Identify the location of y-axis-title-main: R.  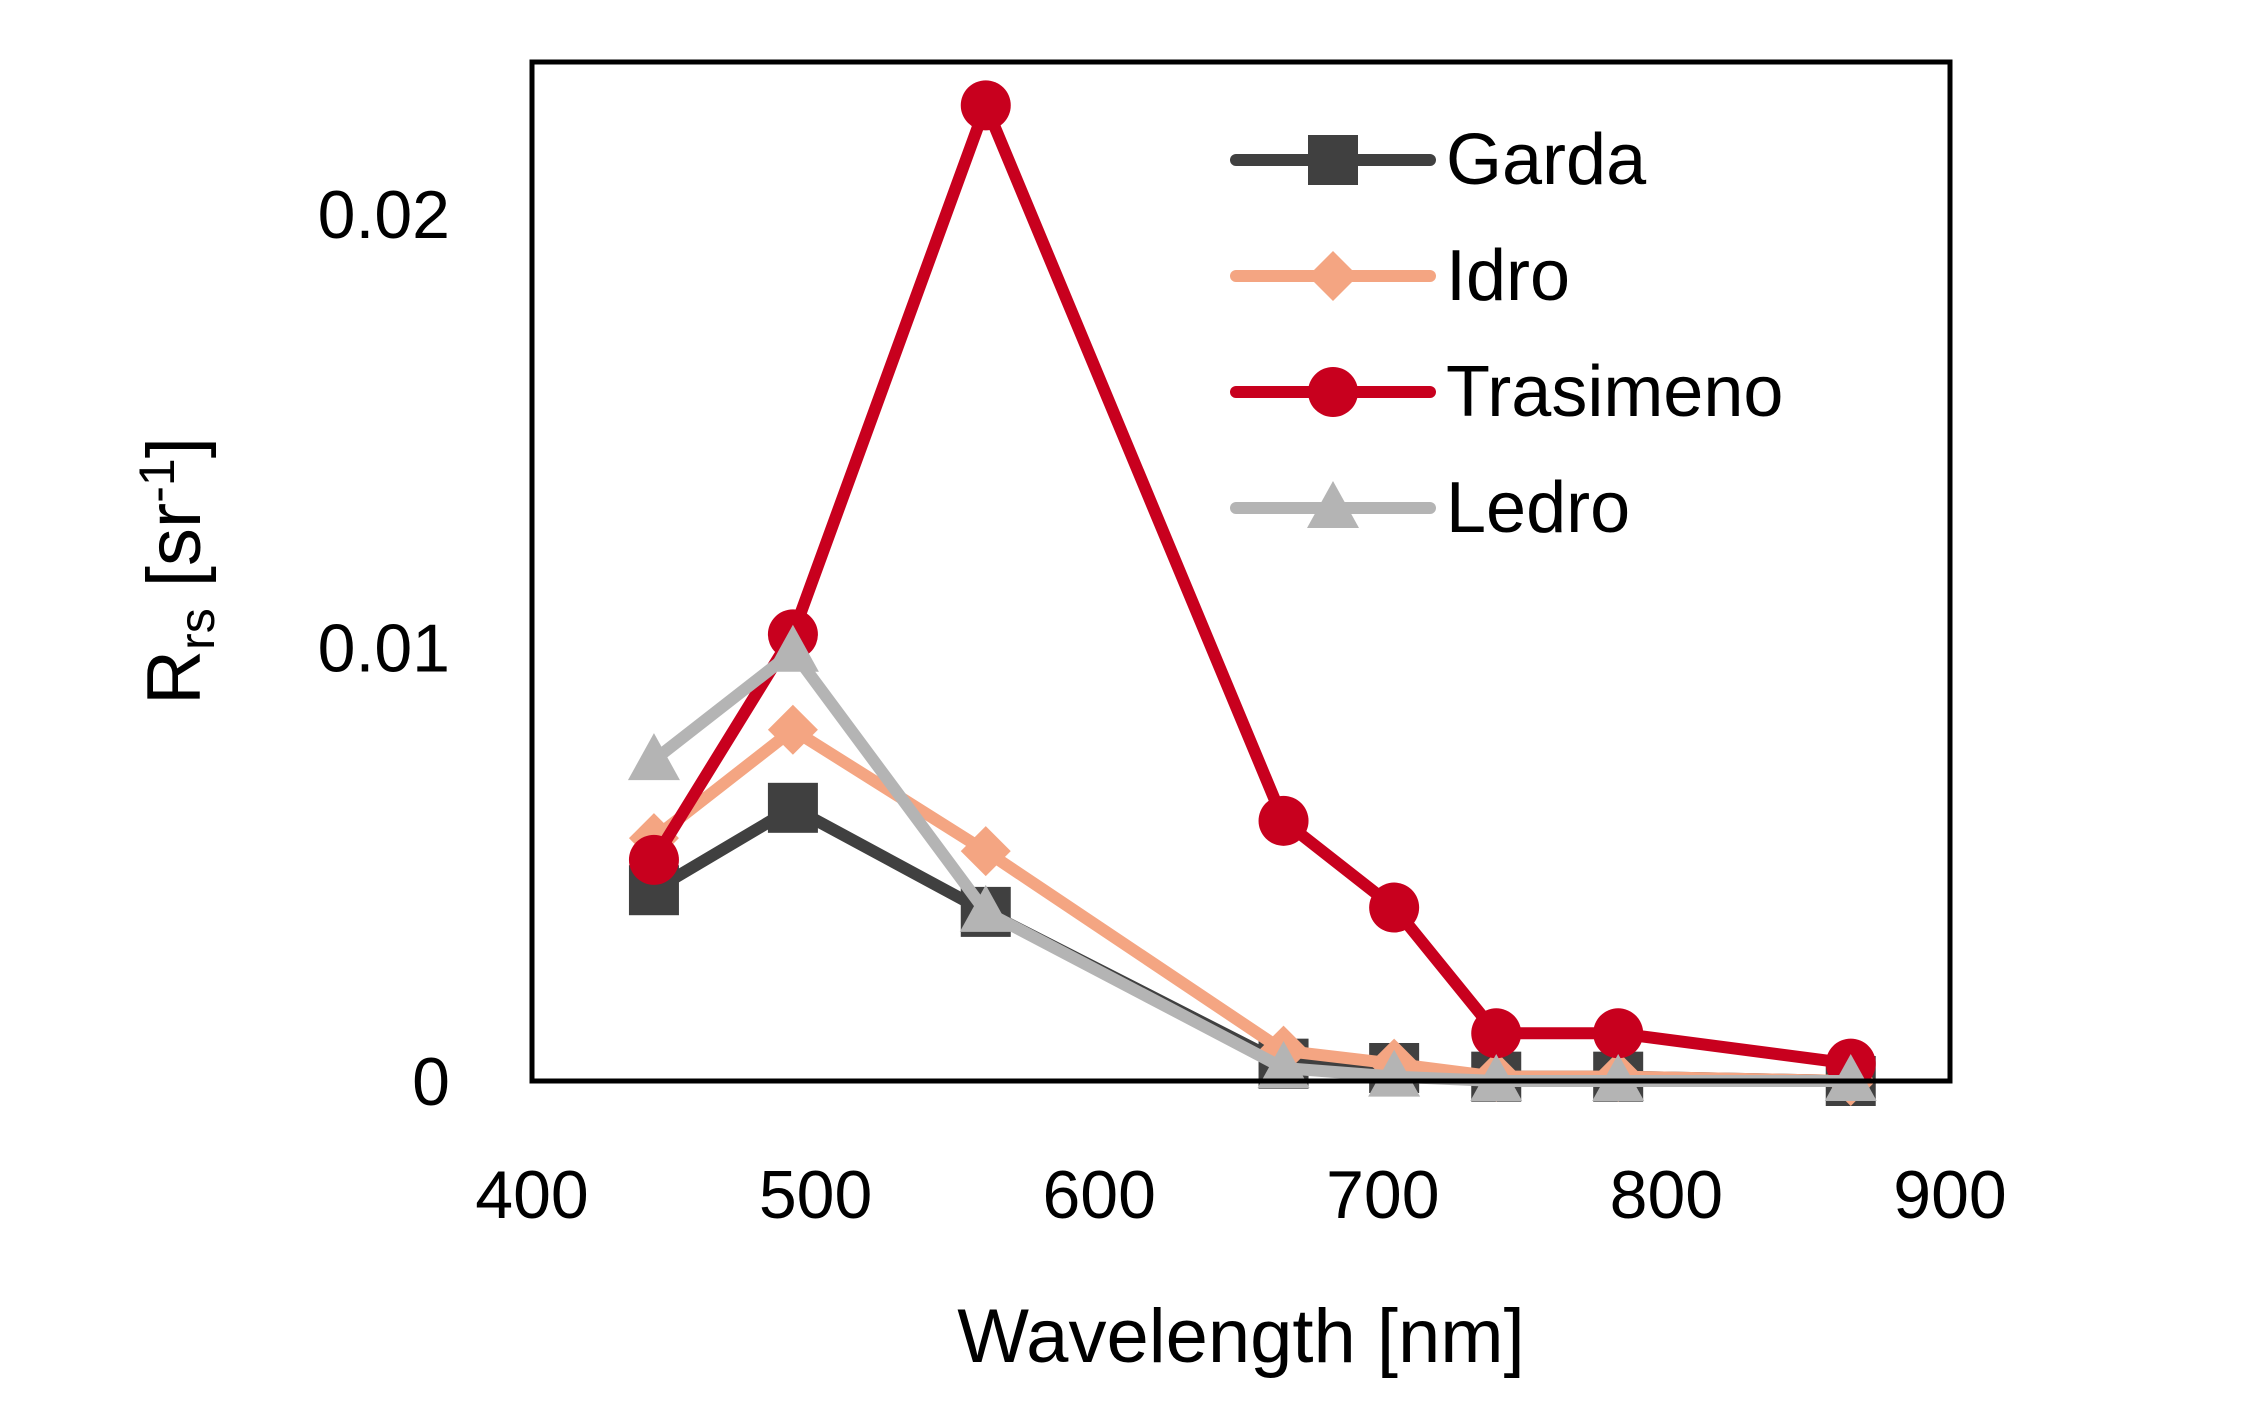
(174, 677).